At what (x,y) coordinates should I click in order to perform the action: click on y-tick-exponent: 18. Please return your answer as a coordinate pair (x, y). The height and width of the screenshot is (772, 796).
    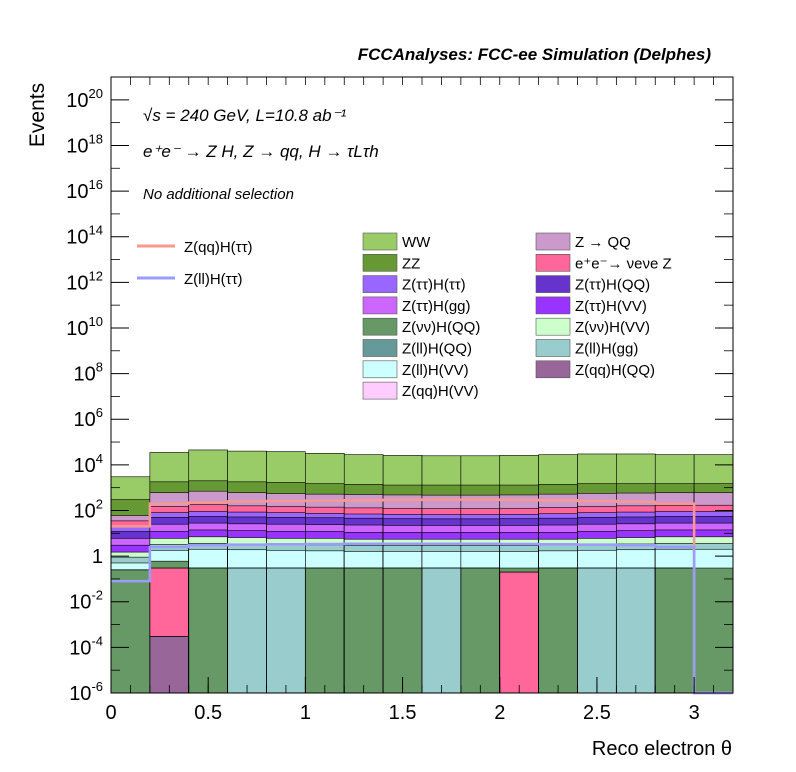
    Looking at the image, I should click on (96, 138).